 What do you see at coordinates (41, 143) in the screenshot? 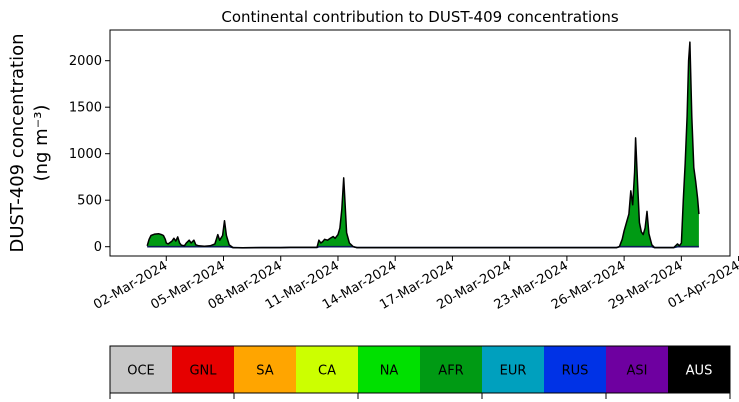
I see `y-axis-label-line2: (ng m⁻³)` at bounding box center [41, 143].